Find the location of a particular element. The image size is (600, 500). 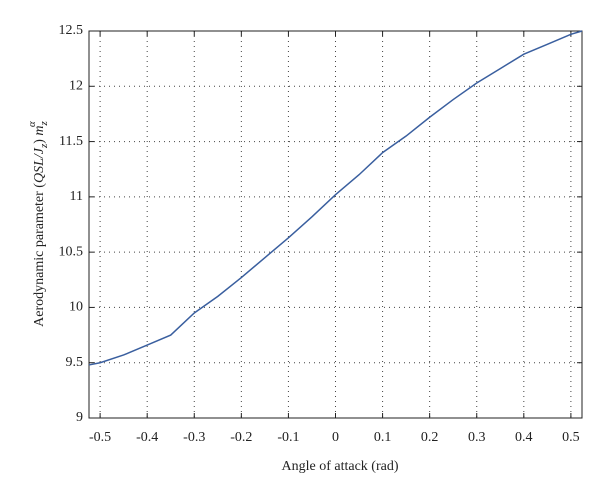

x-tick-label: 0.4 is located at coordinates (524, 437).